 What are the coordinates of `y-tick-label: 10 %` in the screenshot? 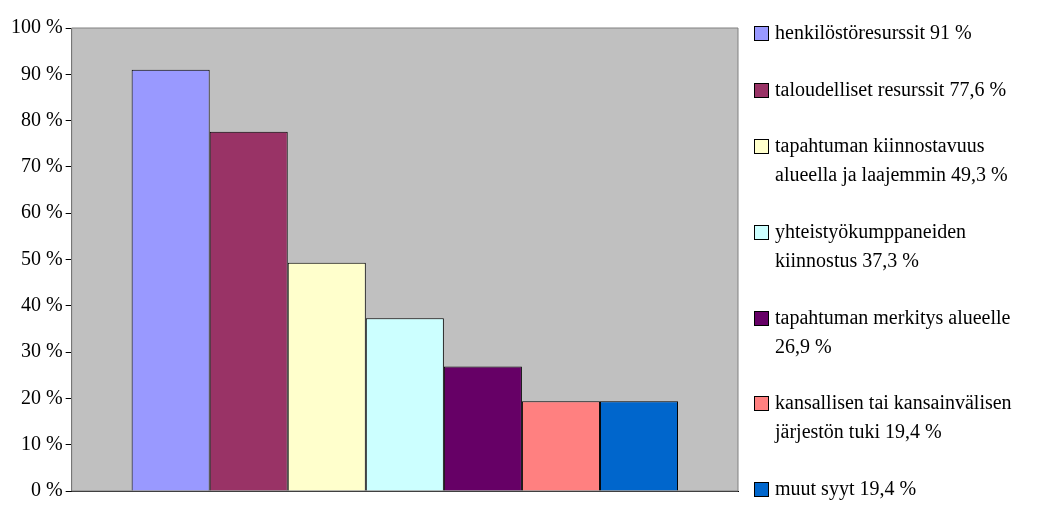 It's located at (41, 442).